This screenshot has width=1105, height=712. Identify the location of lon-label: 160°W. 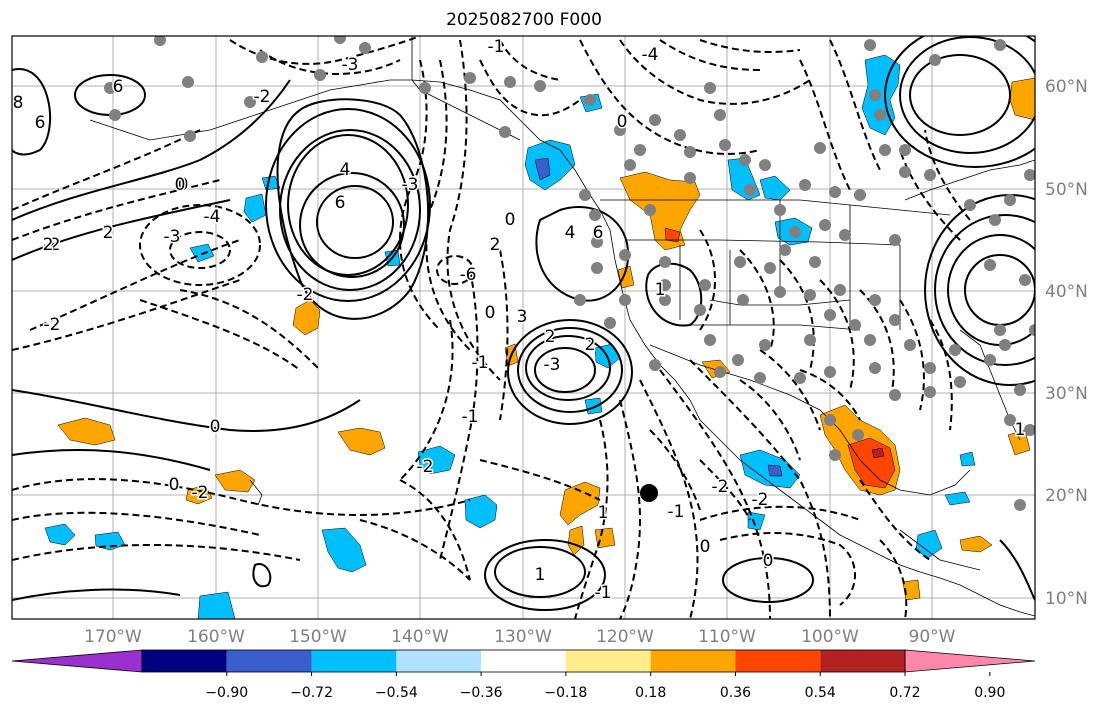
(216, 637).